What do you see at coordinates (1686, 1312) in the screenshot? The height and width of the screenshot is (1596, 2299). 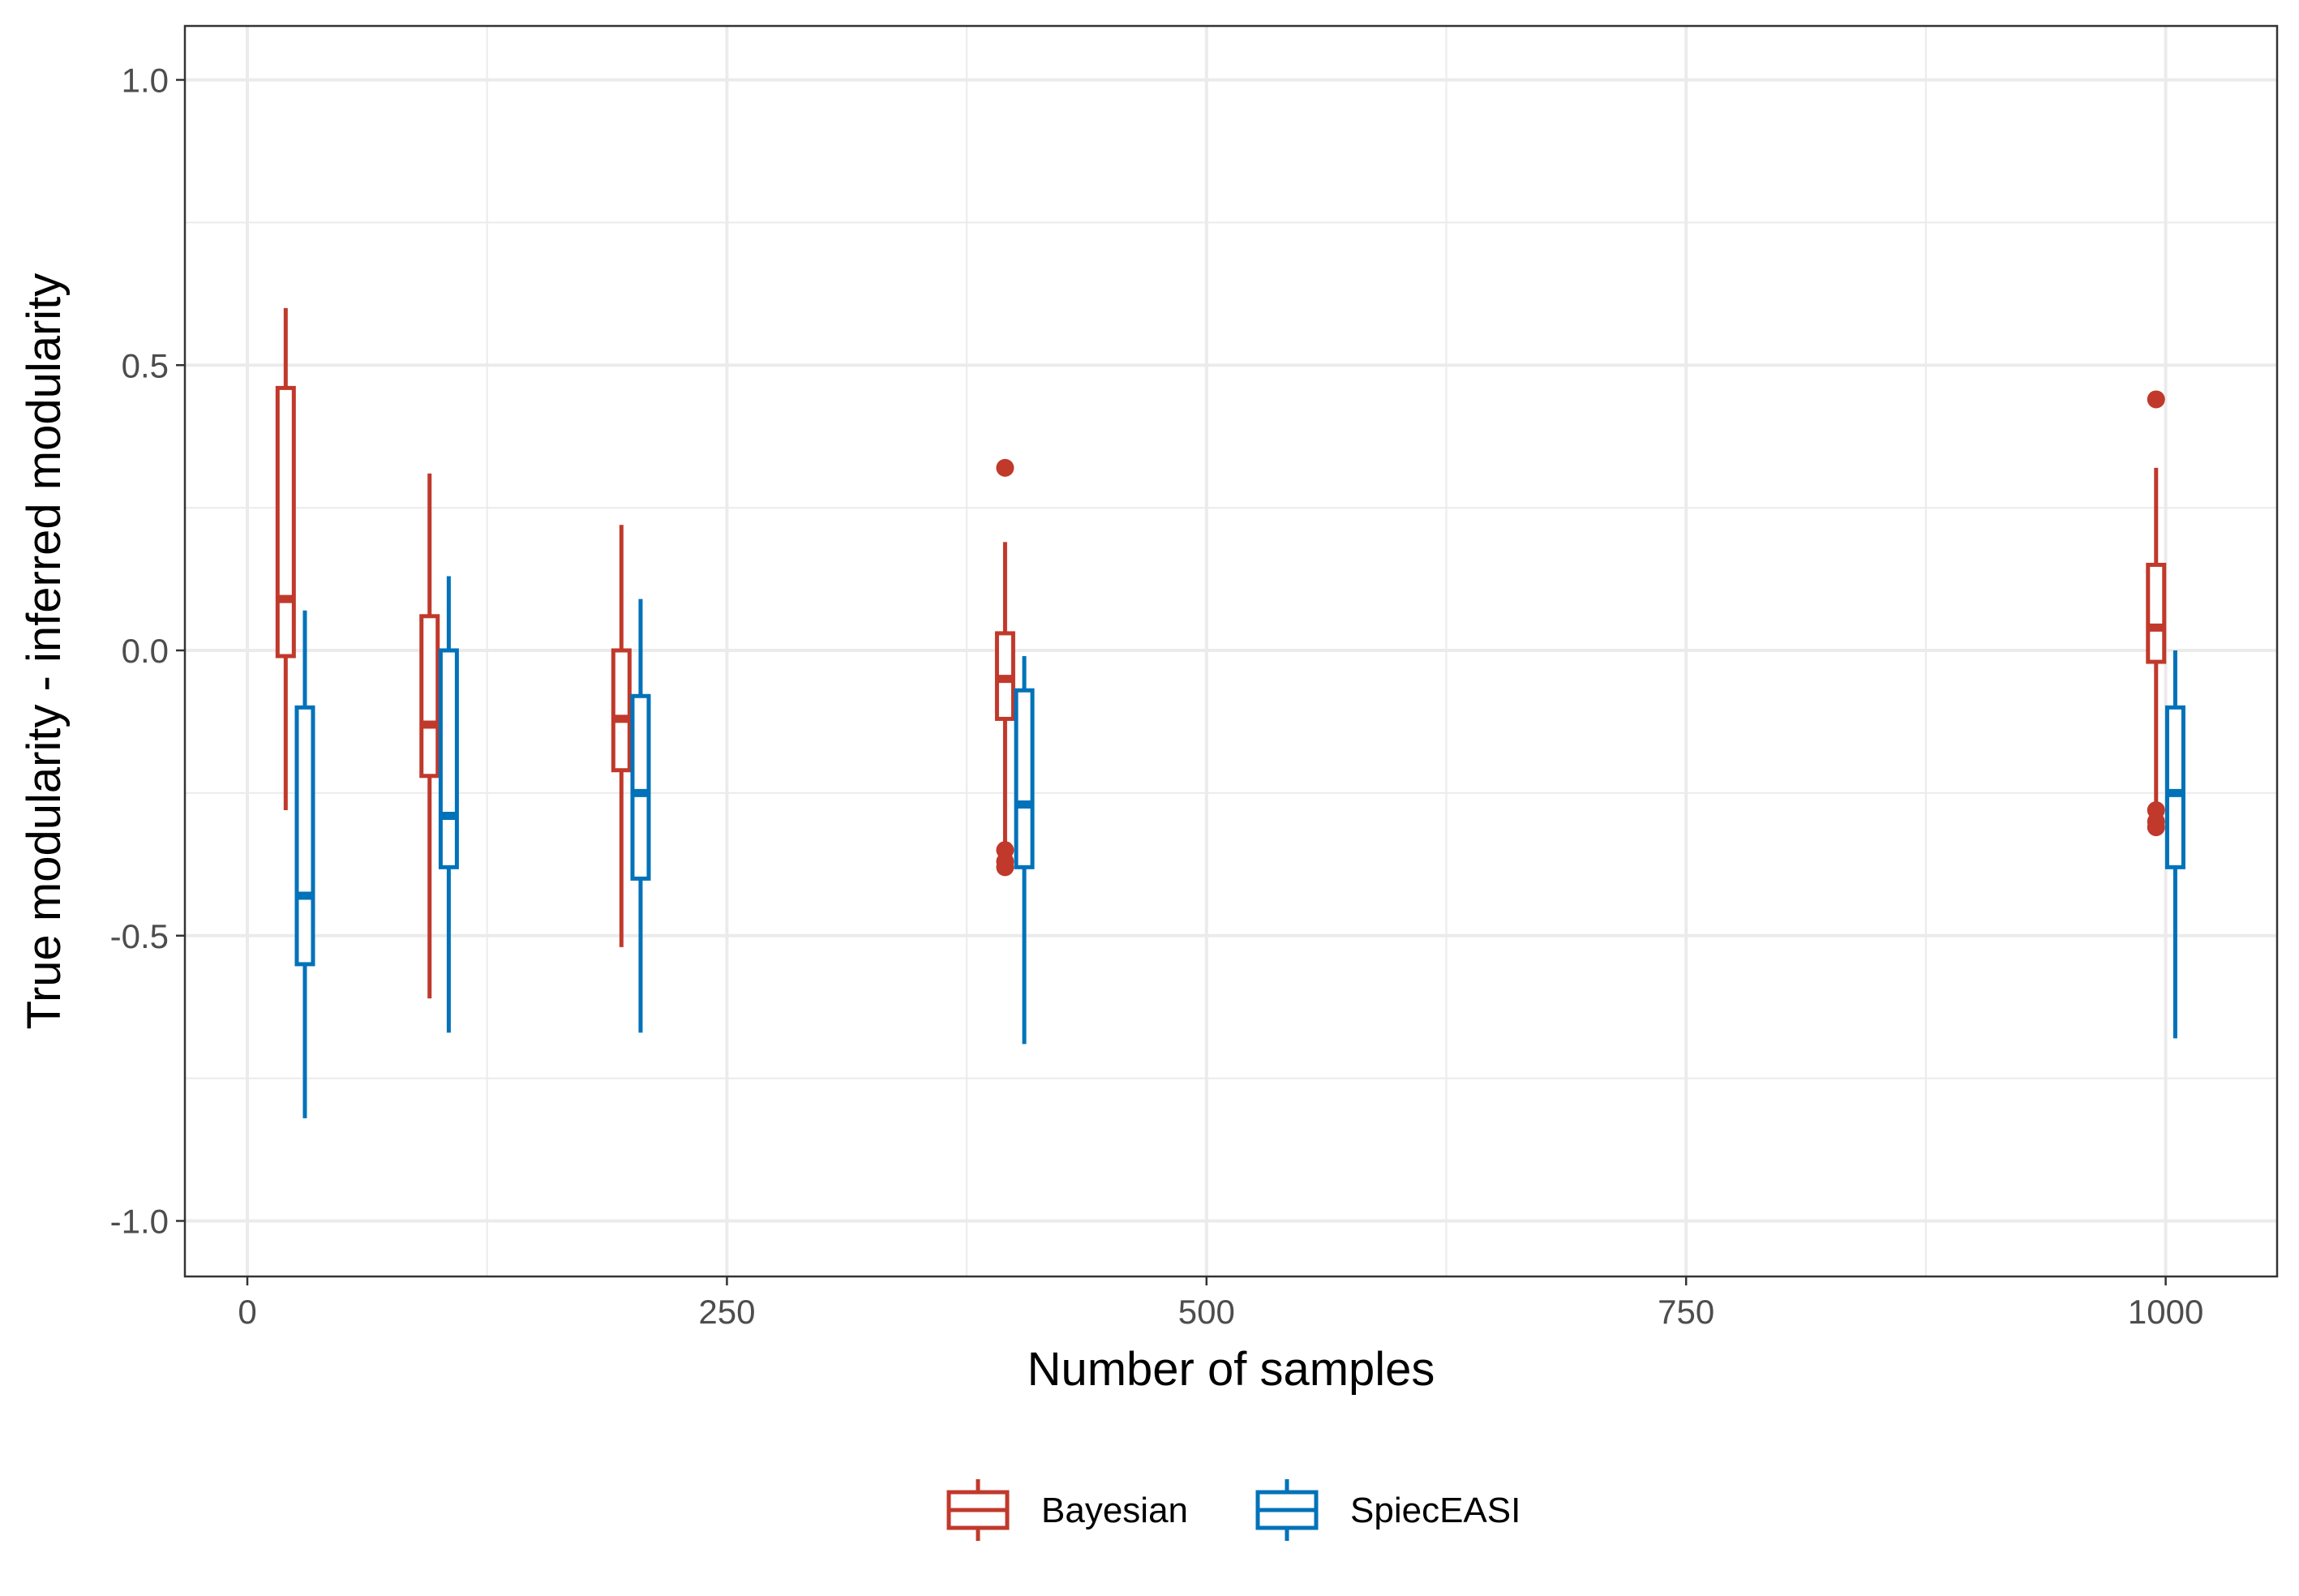 I see `x-tick-label: 750` at bounding box center [1686, 1312].